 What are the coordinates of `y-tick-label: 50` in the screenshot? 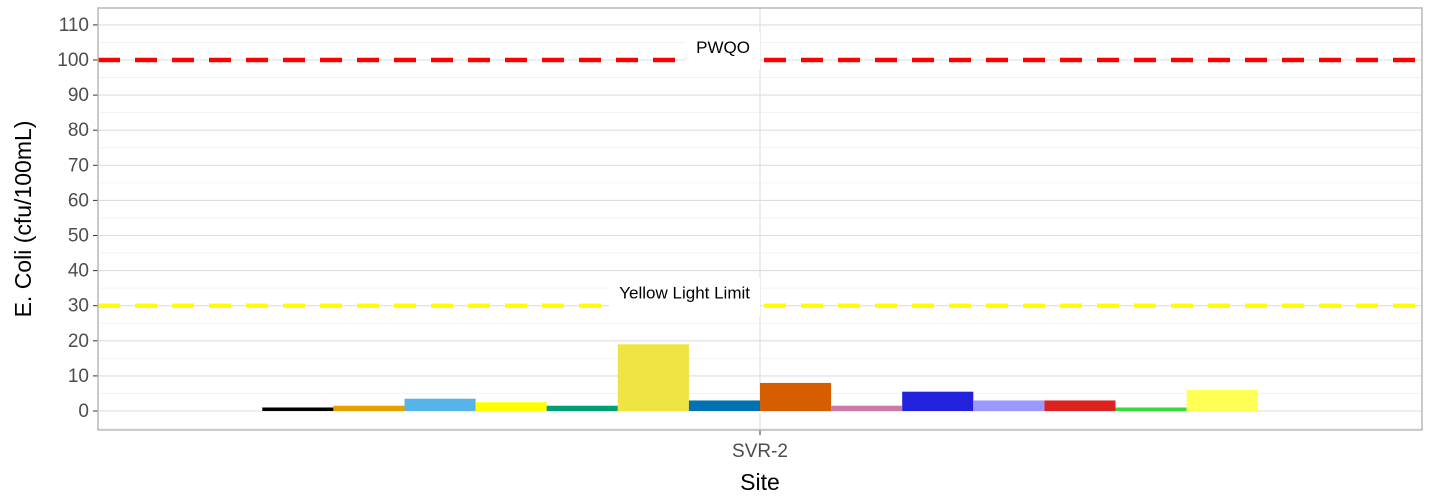 It's located at (78, 236).